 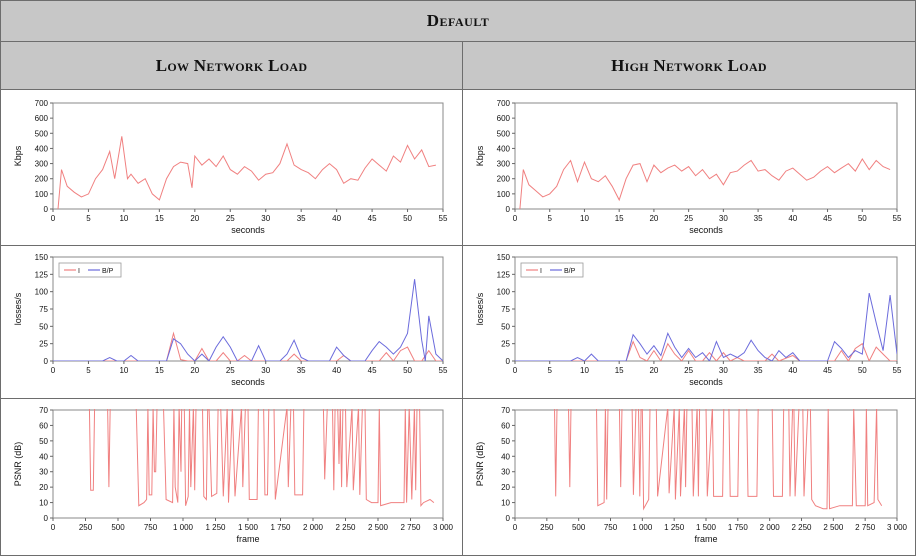 What do you see at coordinates (183, 527) in the screenshot?
I see `x-tick-label: 1 000` at bounding box center [183, 527].